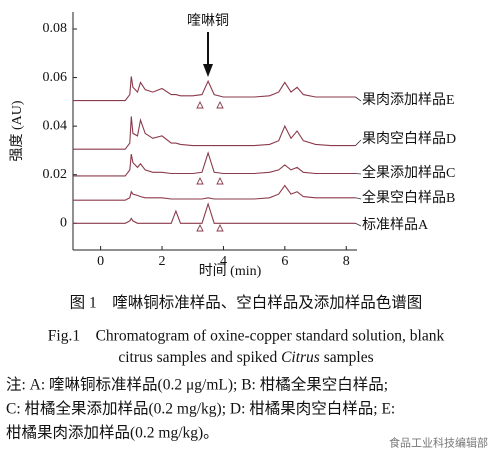 The height and width of the screenshot is (457, 493). Describe the element at coordinates (438, 443) in the screenshot. I see `watermark: 食品工业科技编辑部` at that location.